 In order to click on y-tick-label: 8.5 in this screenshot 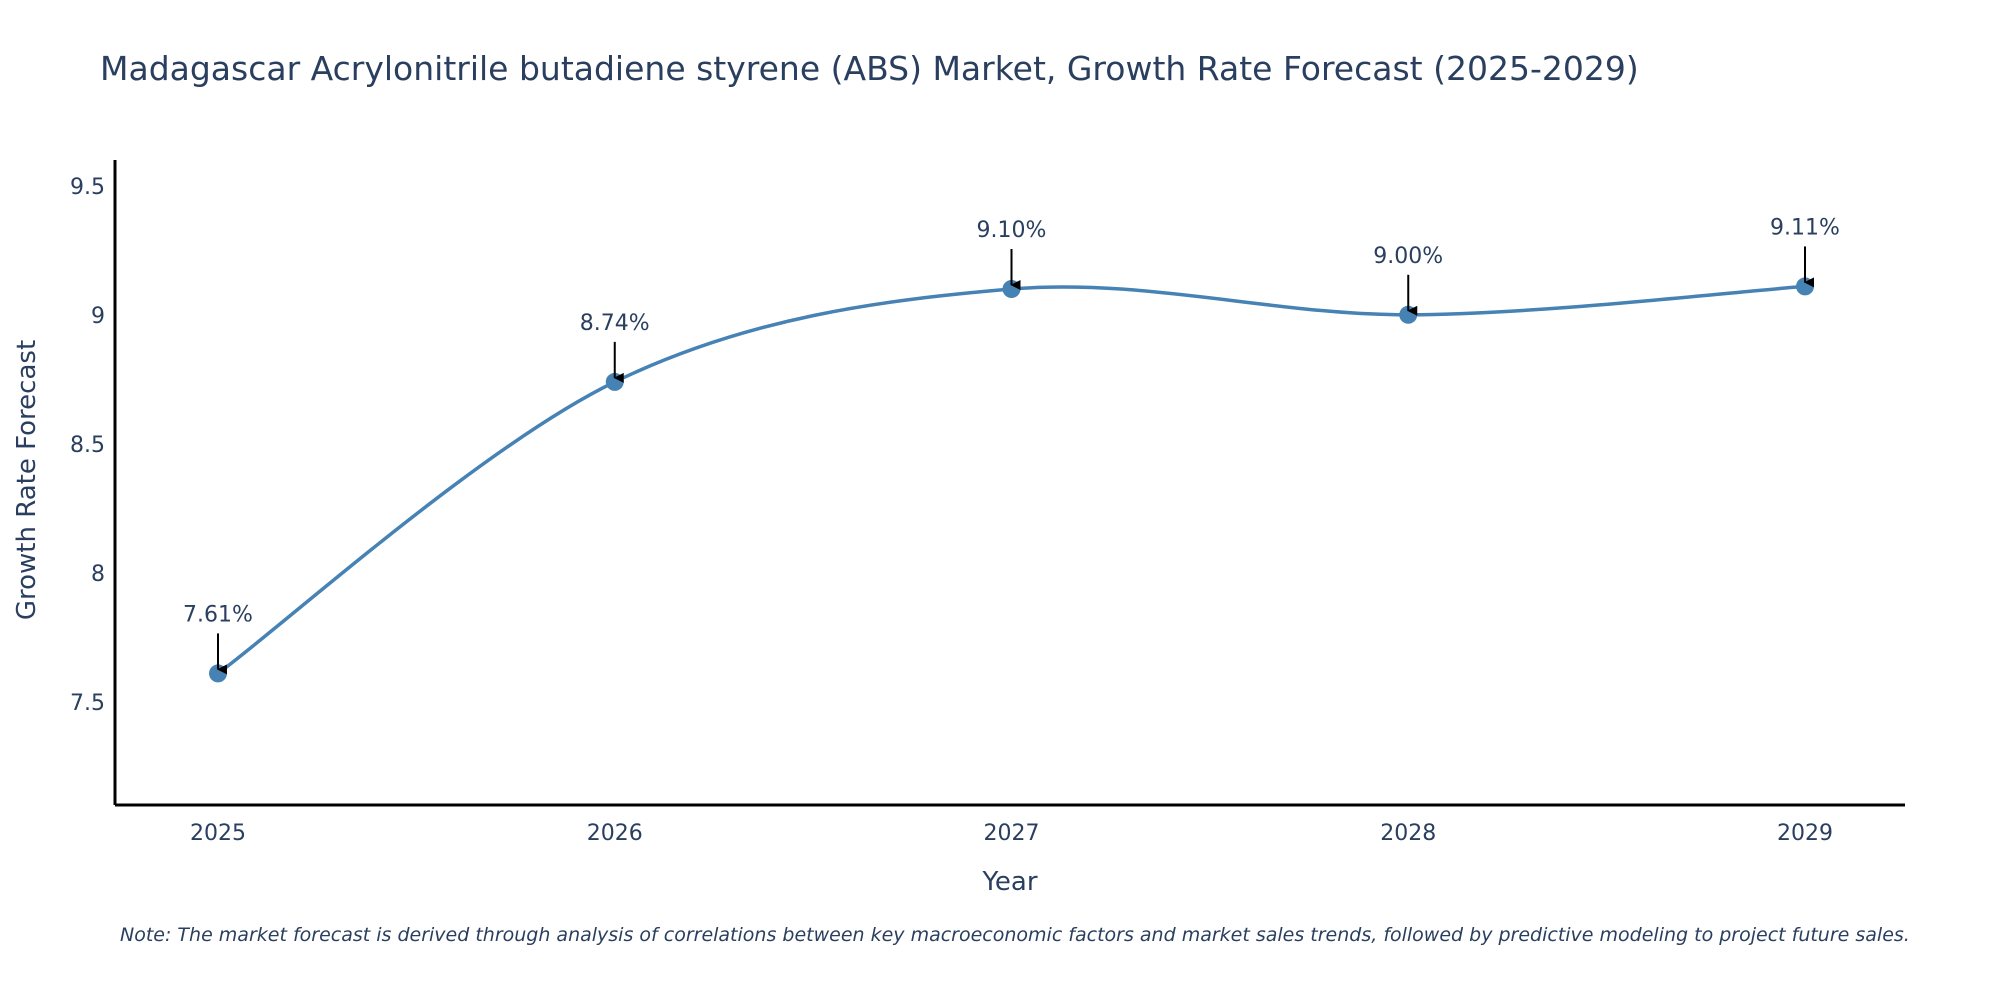, I will do `click(87, 445)`.